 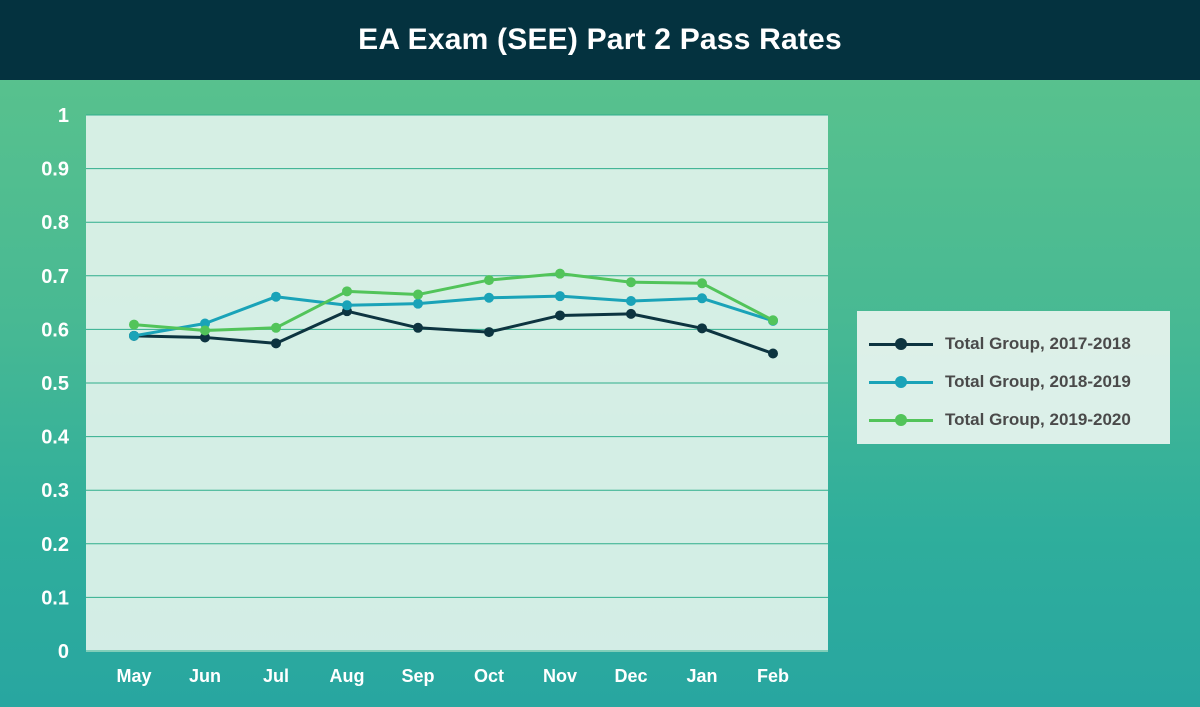 I want to click on y-tick-label-3: 0.3, so click(x=55, y=491).